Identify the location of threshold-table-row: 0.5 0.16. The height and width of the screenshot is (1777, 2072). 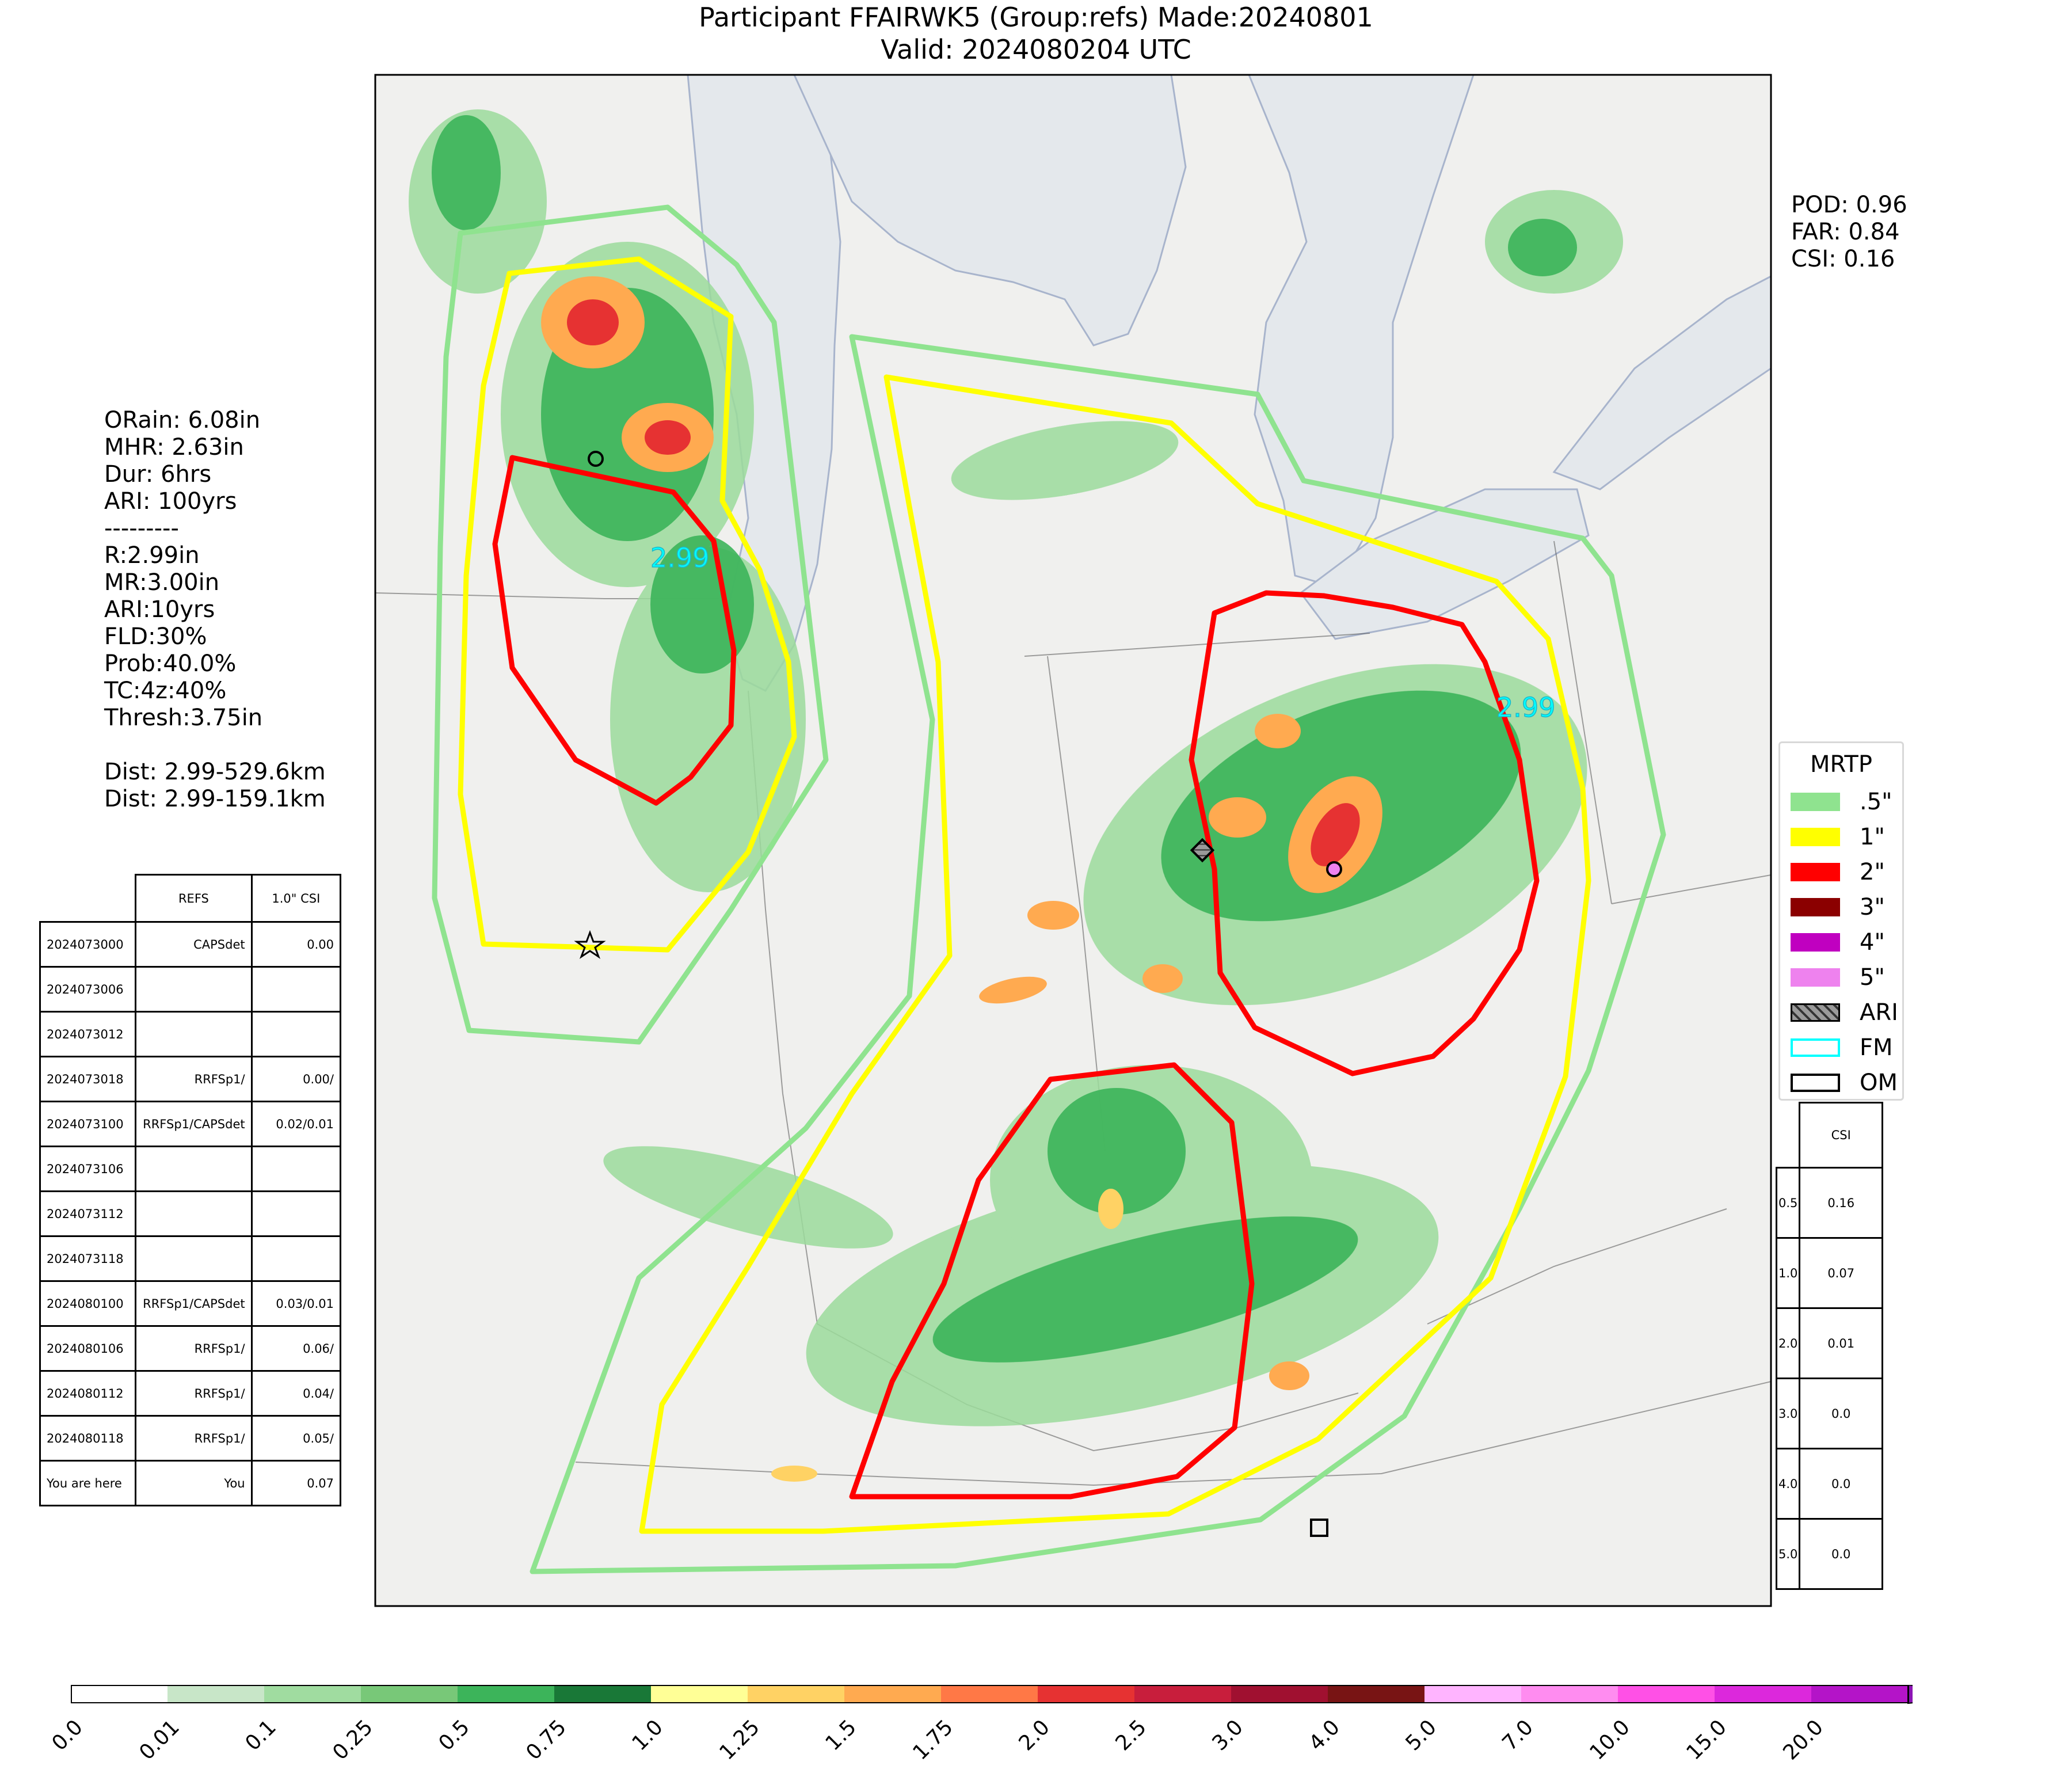
(1829, 1203).